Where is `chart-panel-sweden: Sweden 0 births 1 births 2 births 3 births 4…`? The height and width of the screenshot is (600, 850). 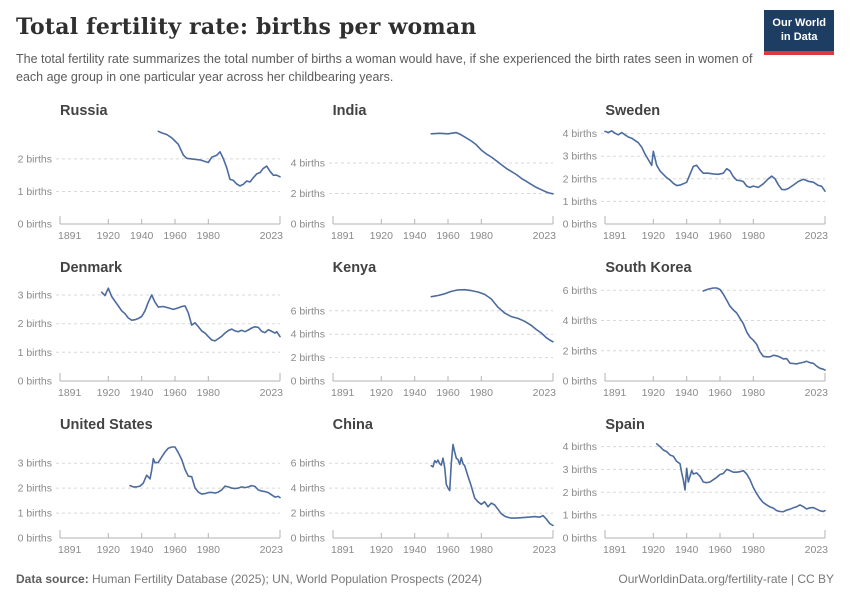
chart-panel-sweden: Sweden 0 births 1 births 2 births 3 births 4… is located at coordinates (697, 176).